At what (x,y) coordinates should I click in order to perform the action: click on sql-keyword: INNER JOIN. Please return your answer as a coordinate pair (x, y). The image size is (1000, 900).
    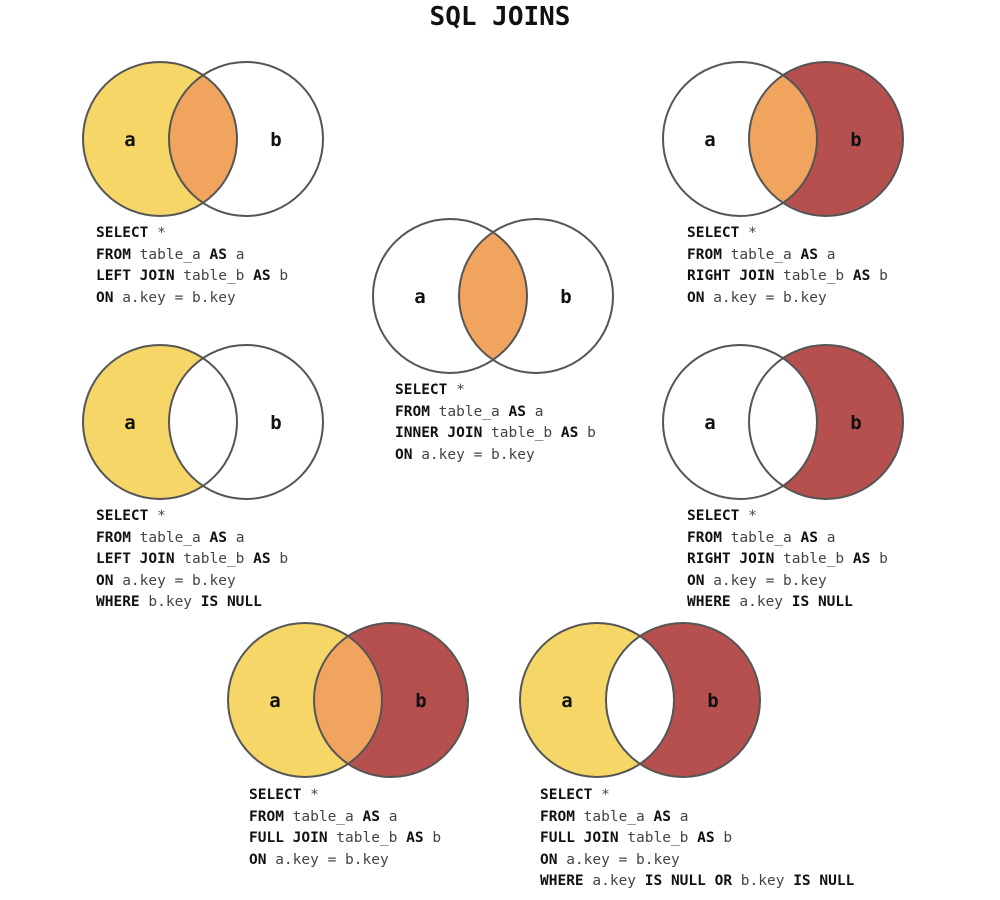
    Looking at the image, I should click on (439, 433).